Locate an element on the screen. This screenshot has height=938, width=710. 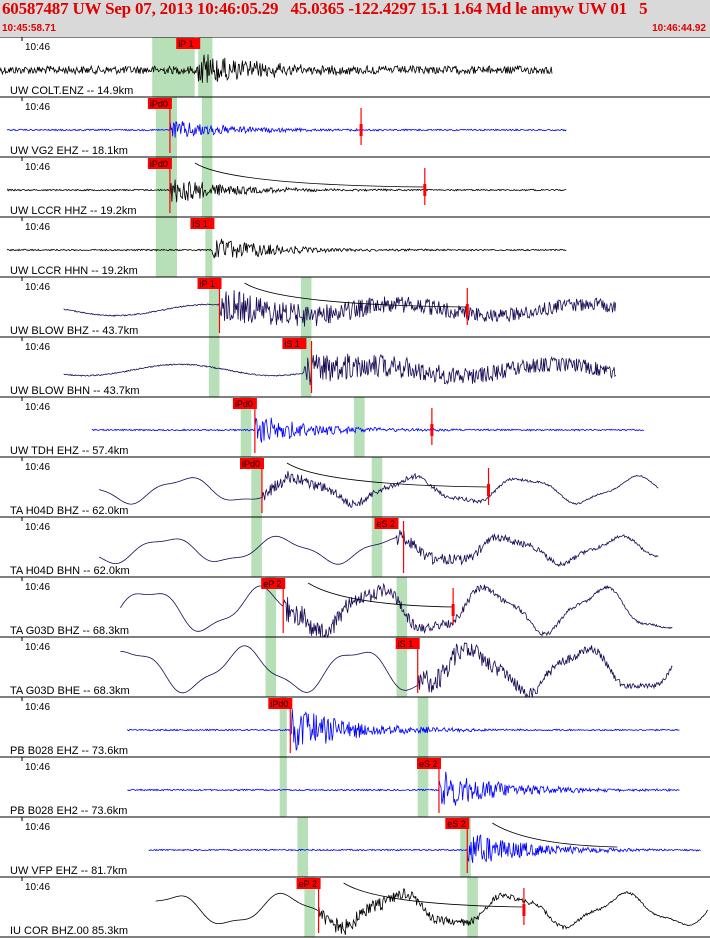
station-label: TA H04D BHZ -- 62.0km is located at coordinates (69, 511).